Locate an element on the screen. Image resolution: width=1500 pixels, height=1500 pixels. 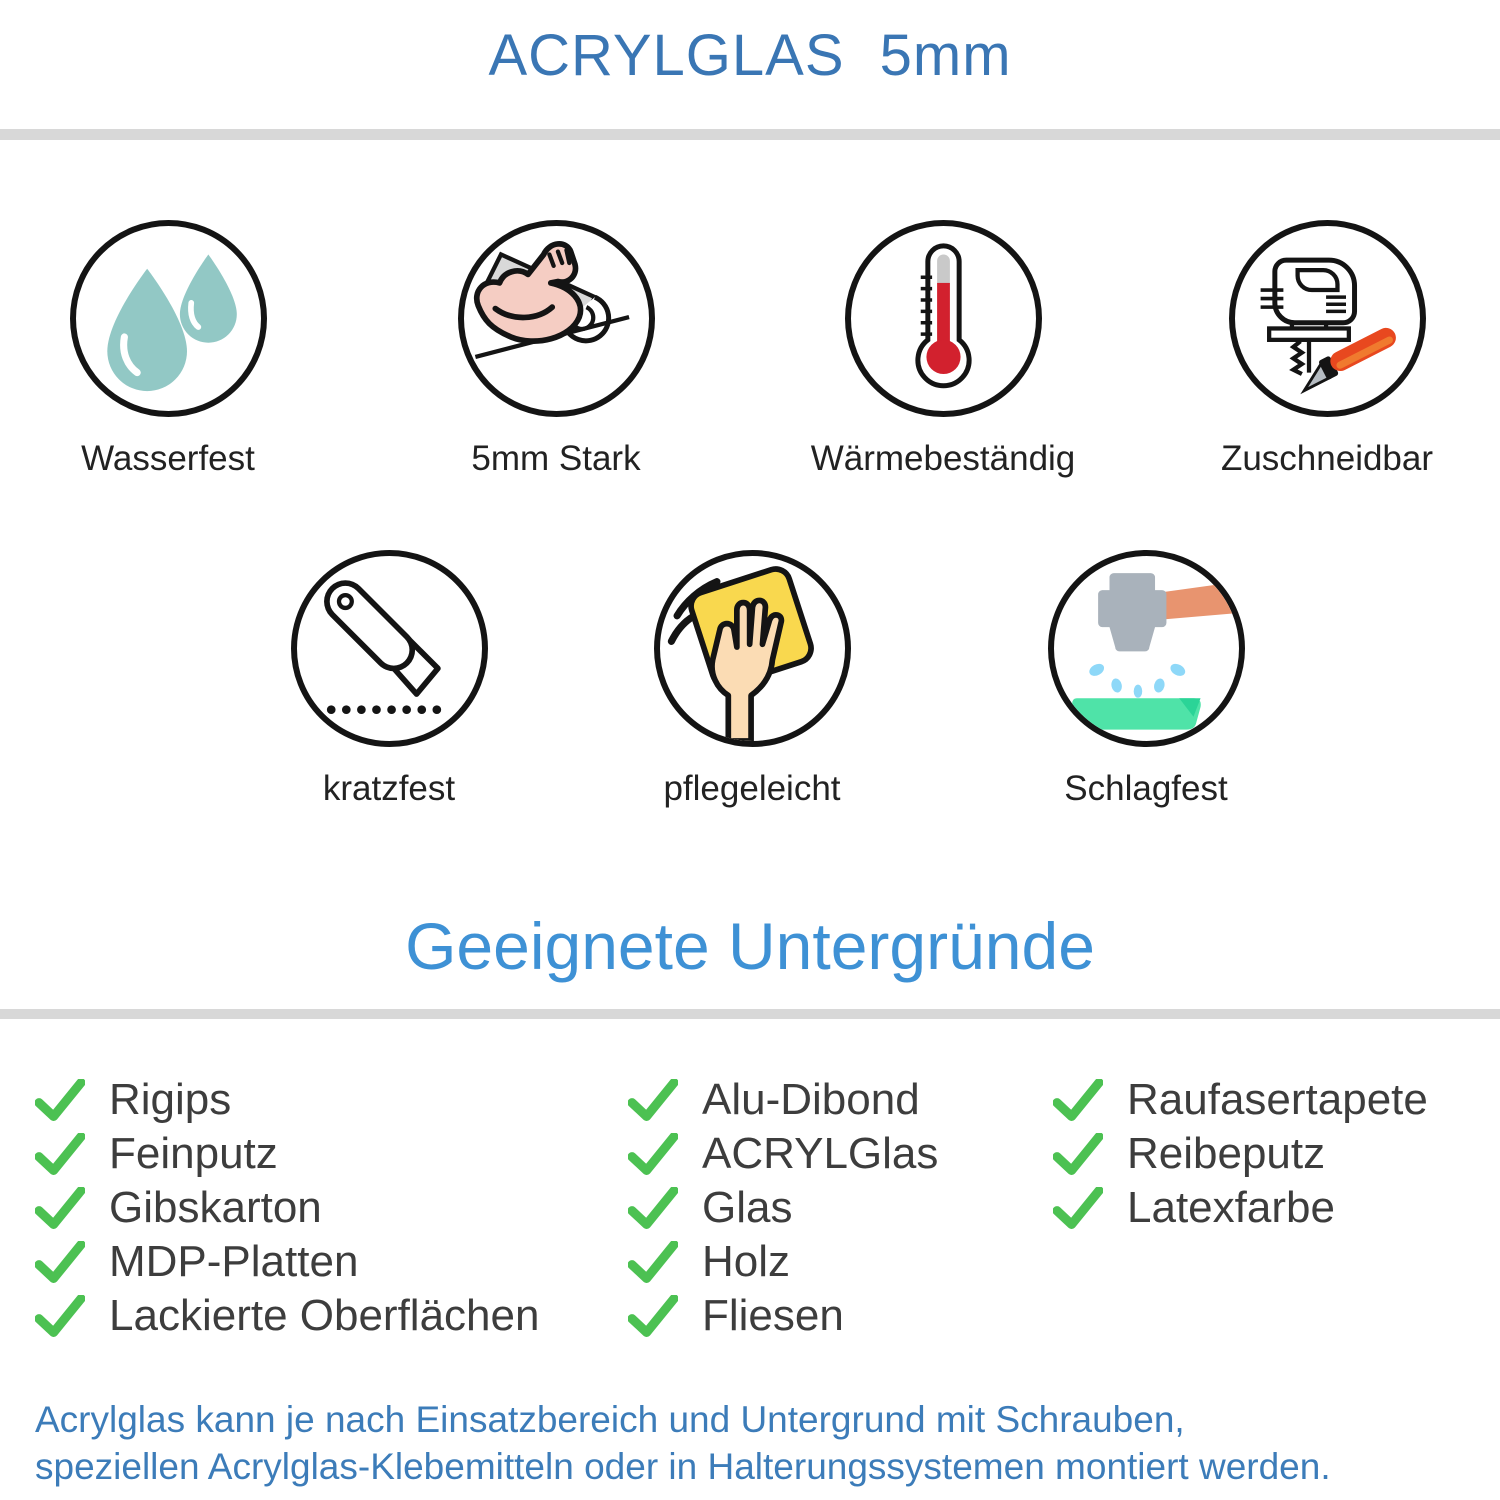
jigsaw-and-cutter-icon is located at coordinates (1327, 318).